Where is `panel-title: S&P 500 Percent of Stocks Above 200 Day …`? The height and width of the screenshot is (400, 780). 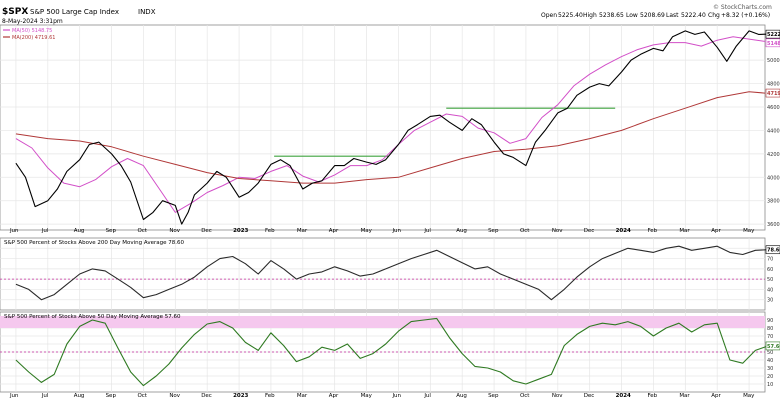
panel-title: S&P 500 Percent of Stocks Above 200 Day … is located at coordinates (94, 243).